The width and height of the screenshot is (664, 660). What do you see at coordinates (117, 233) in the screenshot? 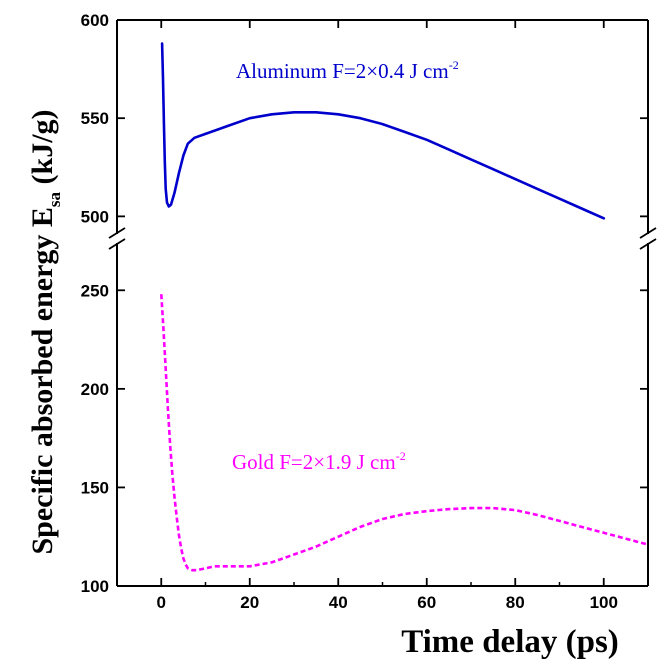
I see `break-mark-left-a` at bounding box center [117, 233].